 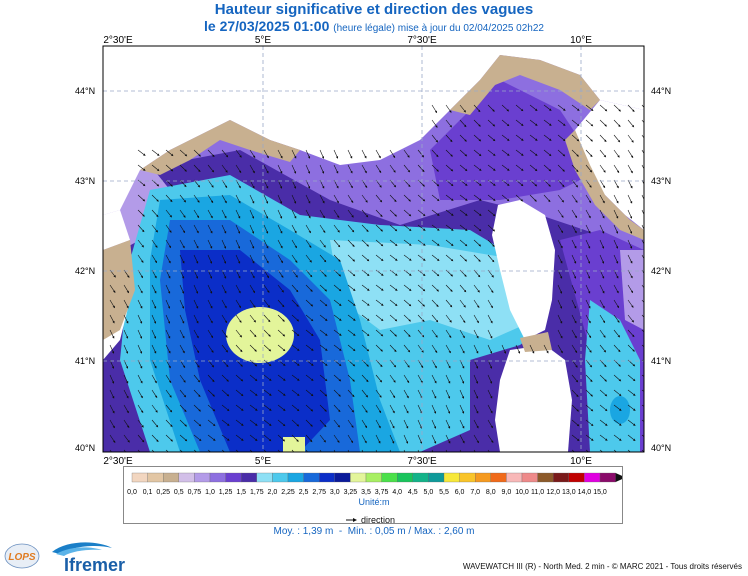 What do you see at coordinates (273, 492) in the screenshot?
I see `legend-level-label: 2,0` at bounding box center [273, 492].